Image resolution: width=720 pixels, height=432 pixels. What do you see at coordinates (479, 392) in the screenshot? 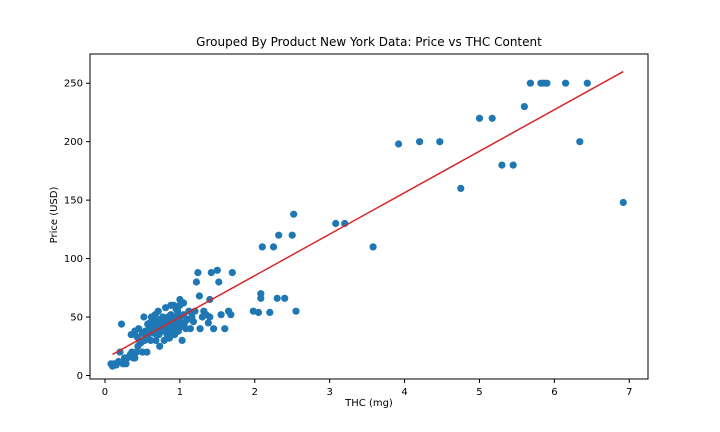
I see `x-tick-label: 5` at bounding box center [479, 392].